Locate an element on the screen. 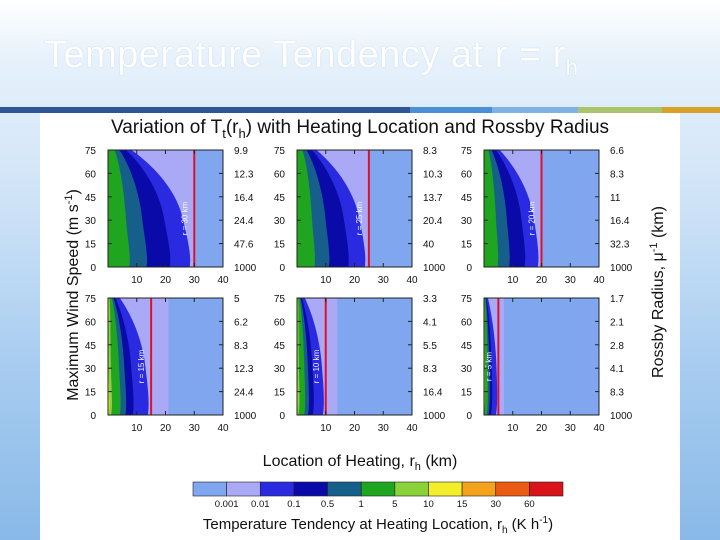 Image resolution: width=720 pixels, height=540 pixels. x-axis-label: Location of Heating, rh (km) is located at coordinates (360, 463).